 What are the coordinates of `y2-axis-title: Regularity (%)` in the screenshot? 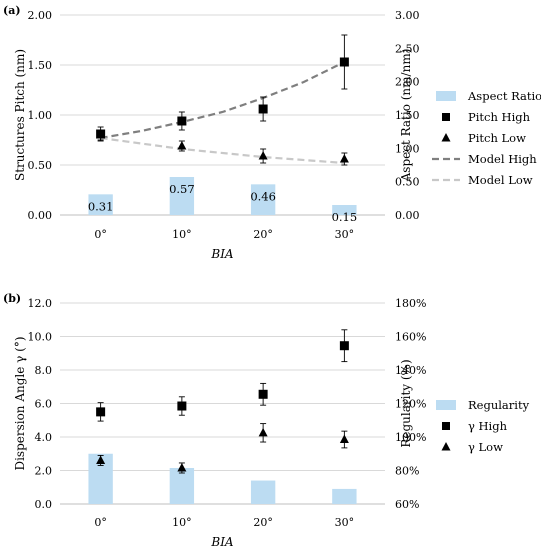 It's located at (406, 403).